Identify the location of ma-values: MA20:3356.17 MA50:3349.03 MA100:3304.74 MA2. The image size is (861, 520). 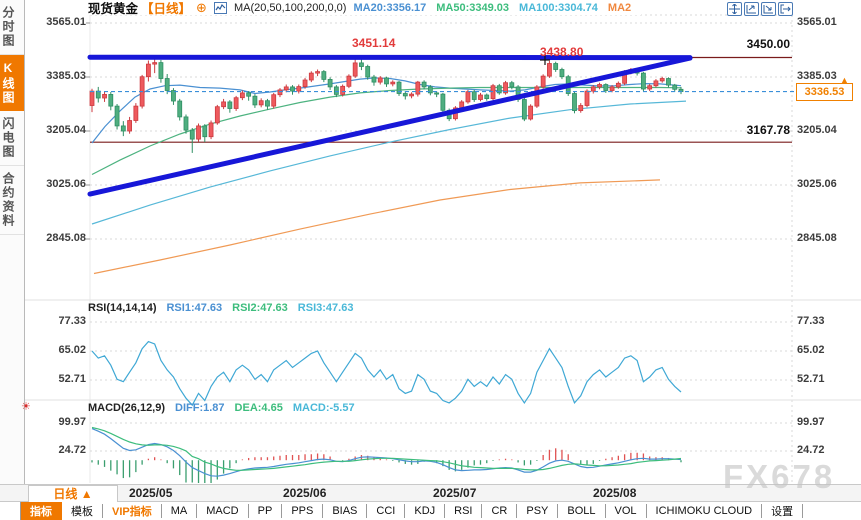
(497, 8).